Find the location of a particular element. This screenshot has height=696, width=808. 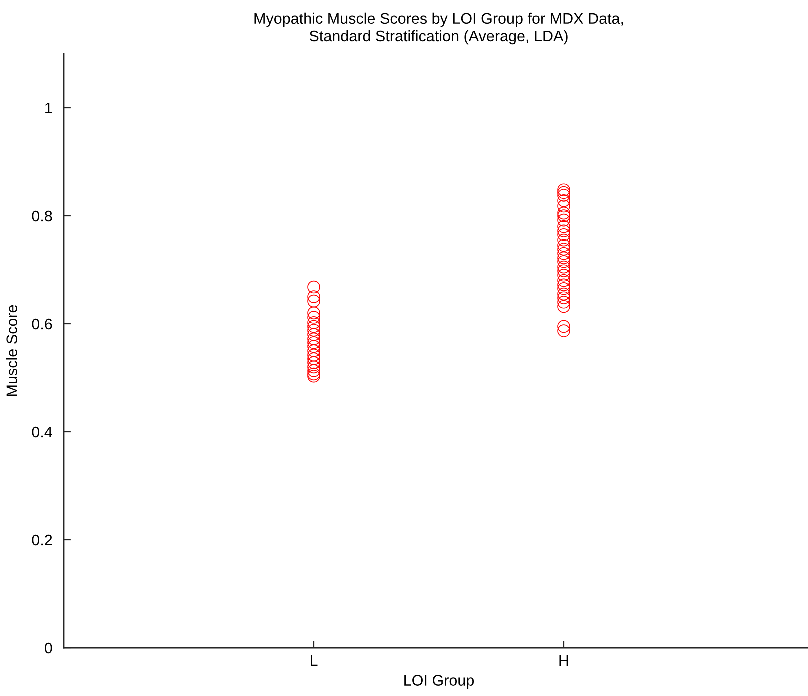

y-tick-label: 0.6 is located at coordinates (42, 324).